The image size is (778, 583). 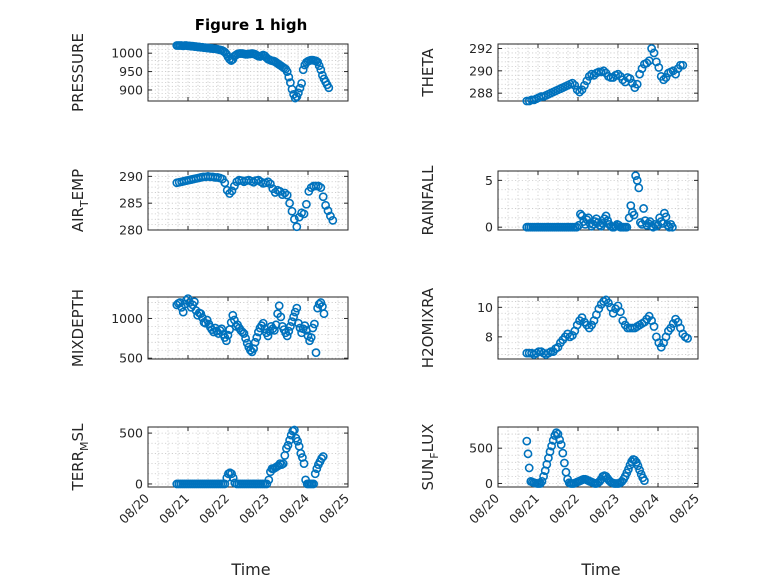 What do you see at coordinates (139, 483) in the screenshot?
I see `y-tick-label: 0` at bounding box center [139, 483].